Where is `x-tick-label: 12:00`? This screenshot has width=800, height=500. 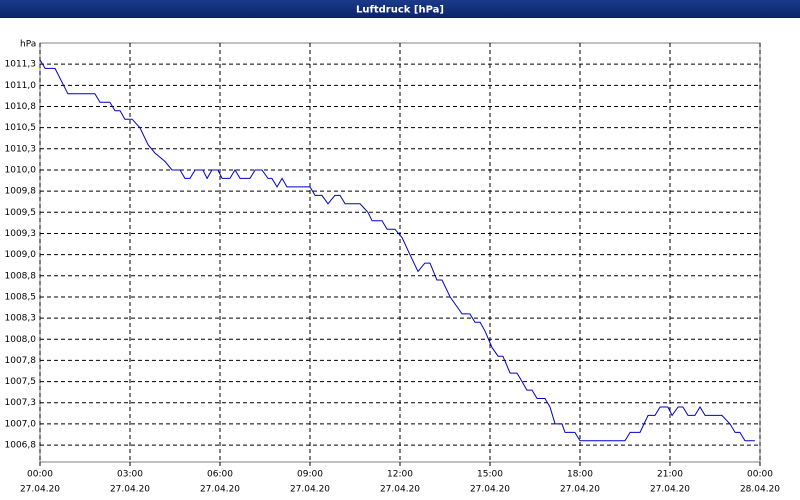
x-tick-label: 12:00 is located at coordinates (400, 475).